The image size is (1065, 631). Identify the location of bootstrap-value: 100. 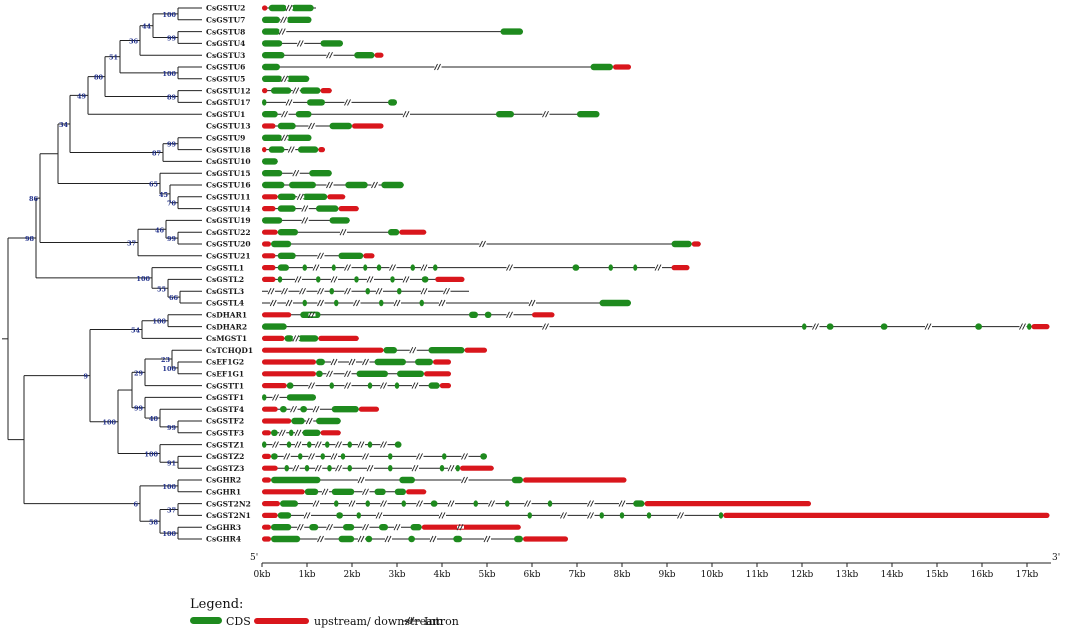
(143, 279).